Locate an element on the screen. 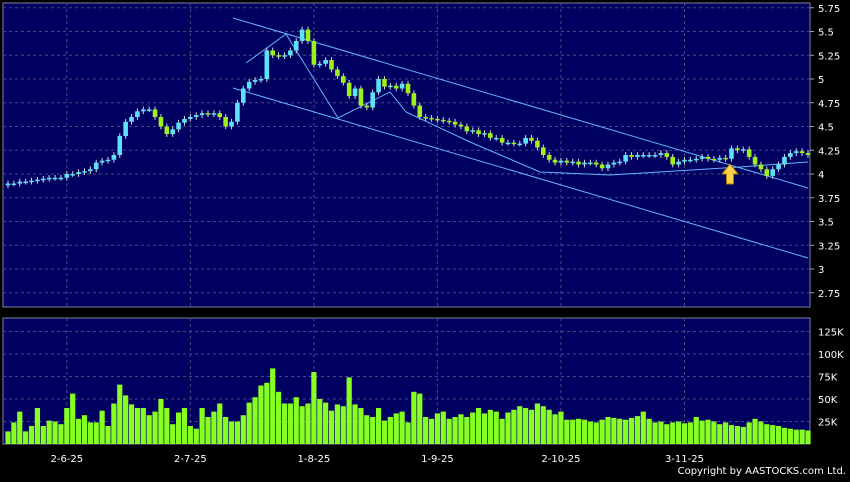 The width and height of the screenshot is (850, 482). date-tick-label: 1-8-25 is located at coordinates (314, 459).